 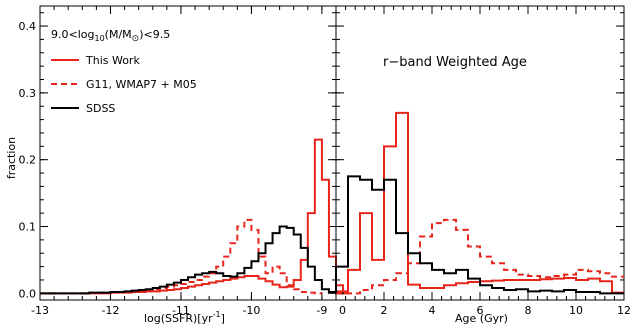 What do you see at coordinates (576, 310) in the screenshot?
I see `x-tick-label: 10` at bounding box center [576, 310].